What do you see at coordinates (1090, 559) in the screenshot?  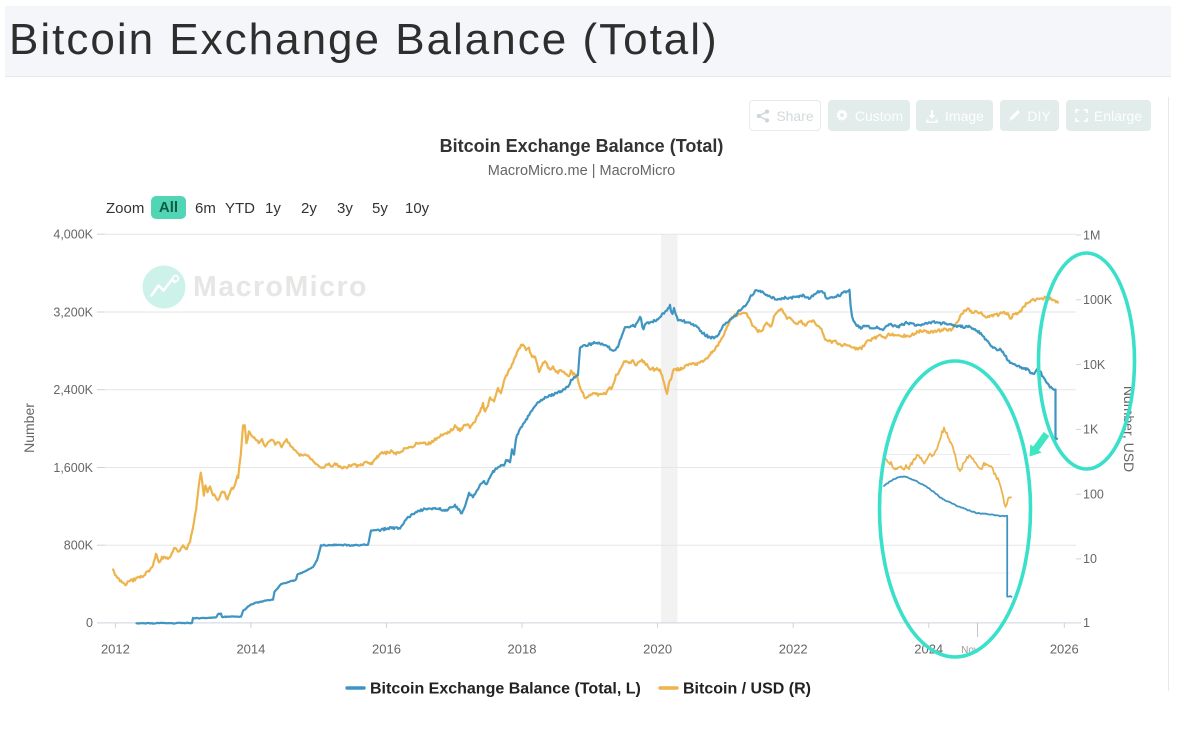 I see `svg-text: 10` at bounding box center [1090, 559].